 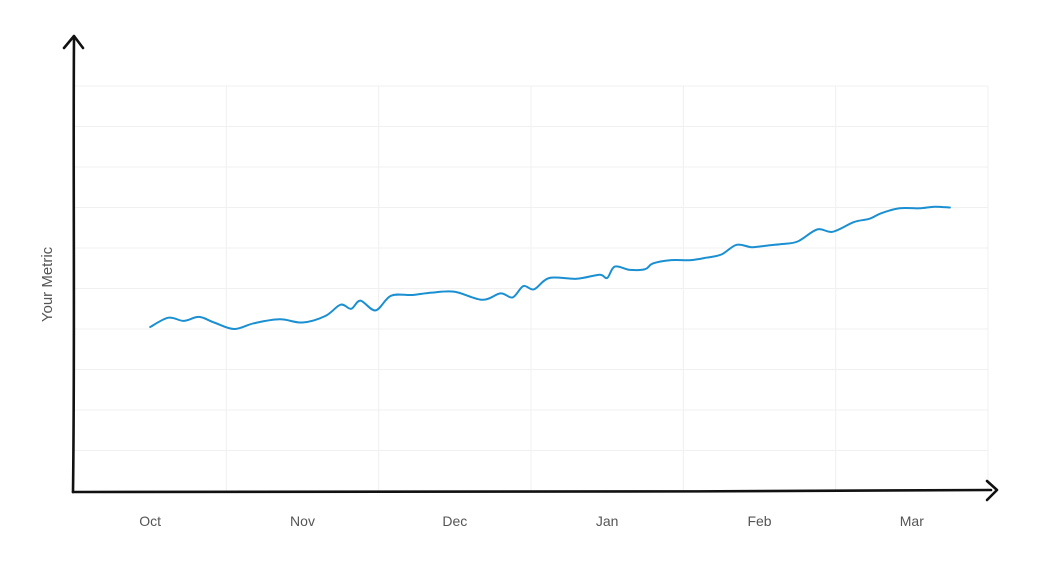 I want to click on x-axis, so click(x=532, y=491).